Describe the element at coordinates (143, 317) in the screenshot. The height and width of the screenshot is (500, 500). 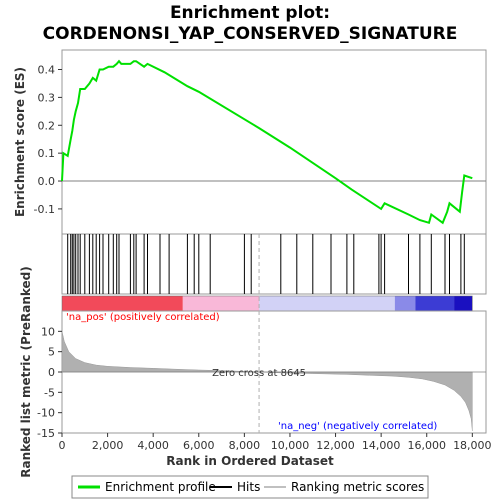
I see `pos-correlated-label: 'na_pos' (positively correlated)` at that location.